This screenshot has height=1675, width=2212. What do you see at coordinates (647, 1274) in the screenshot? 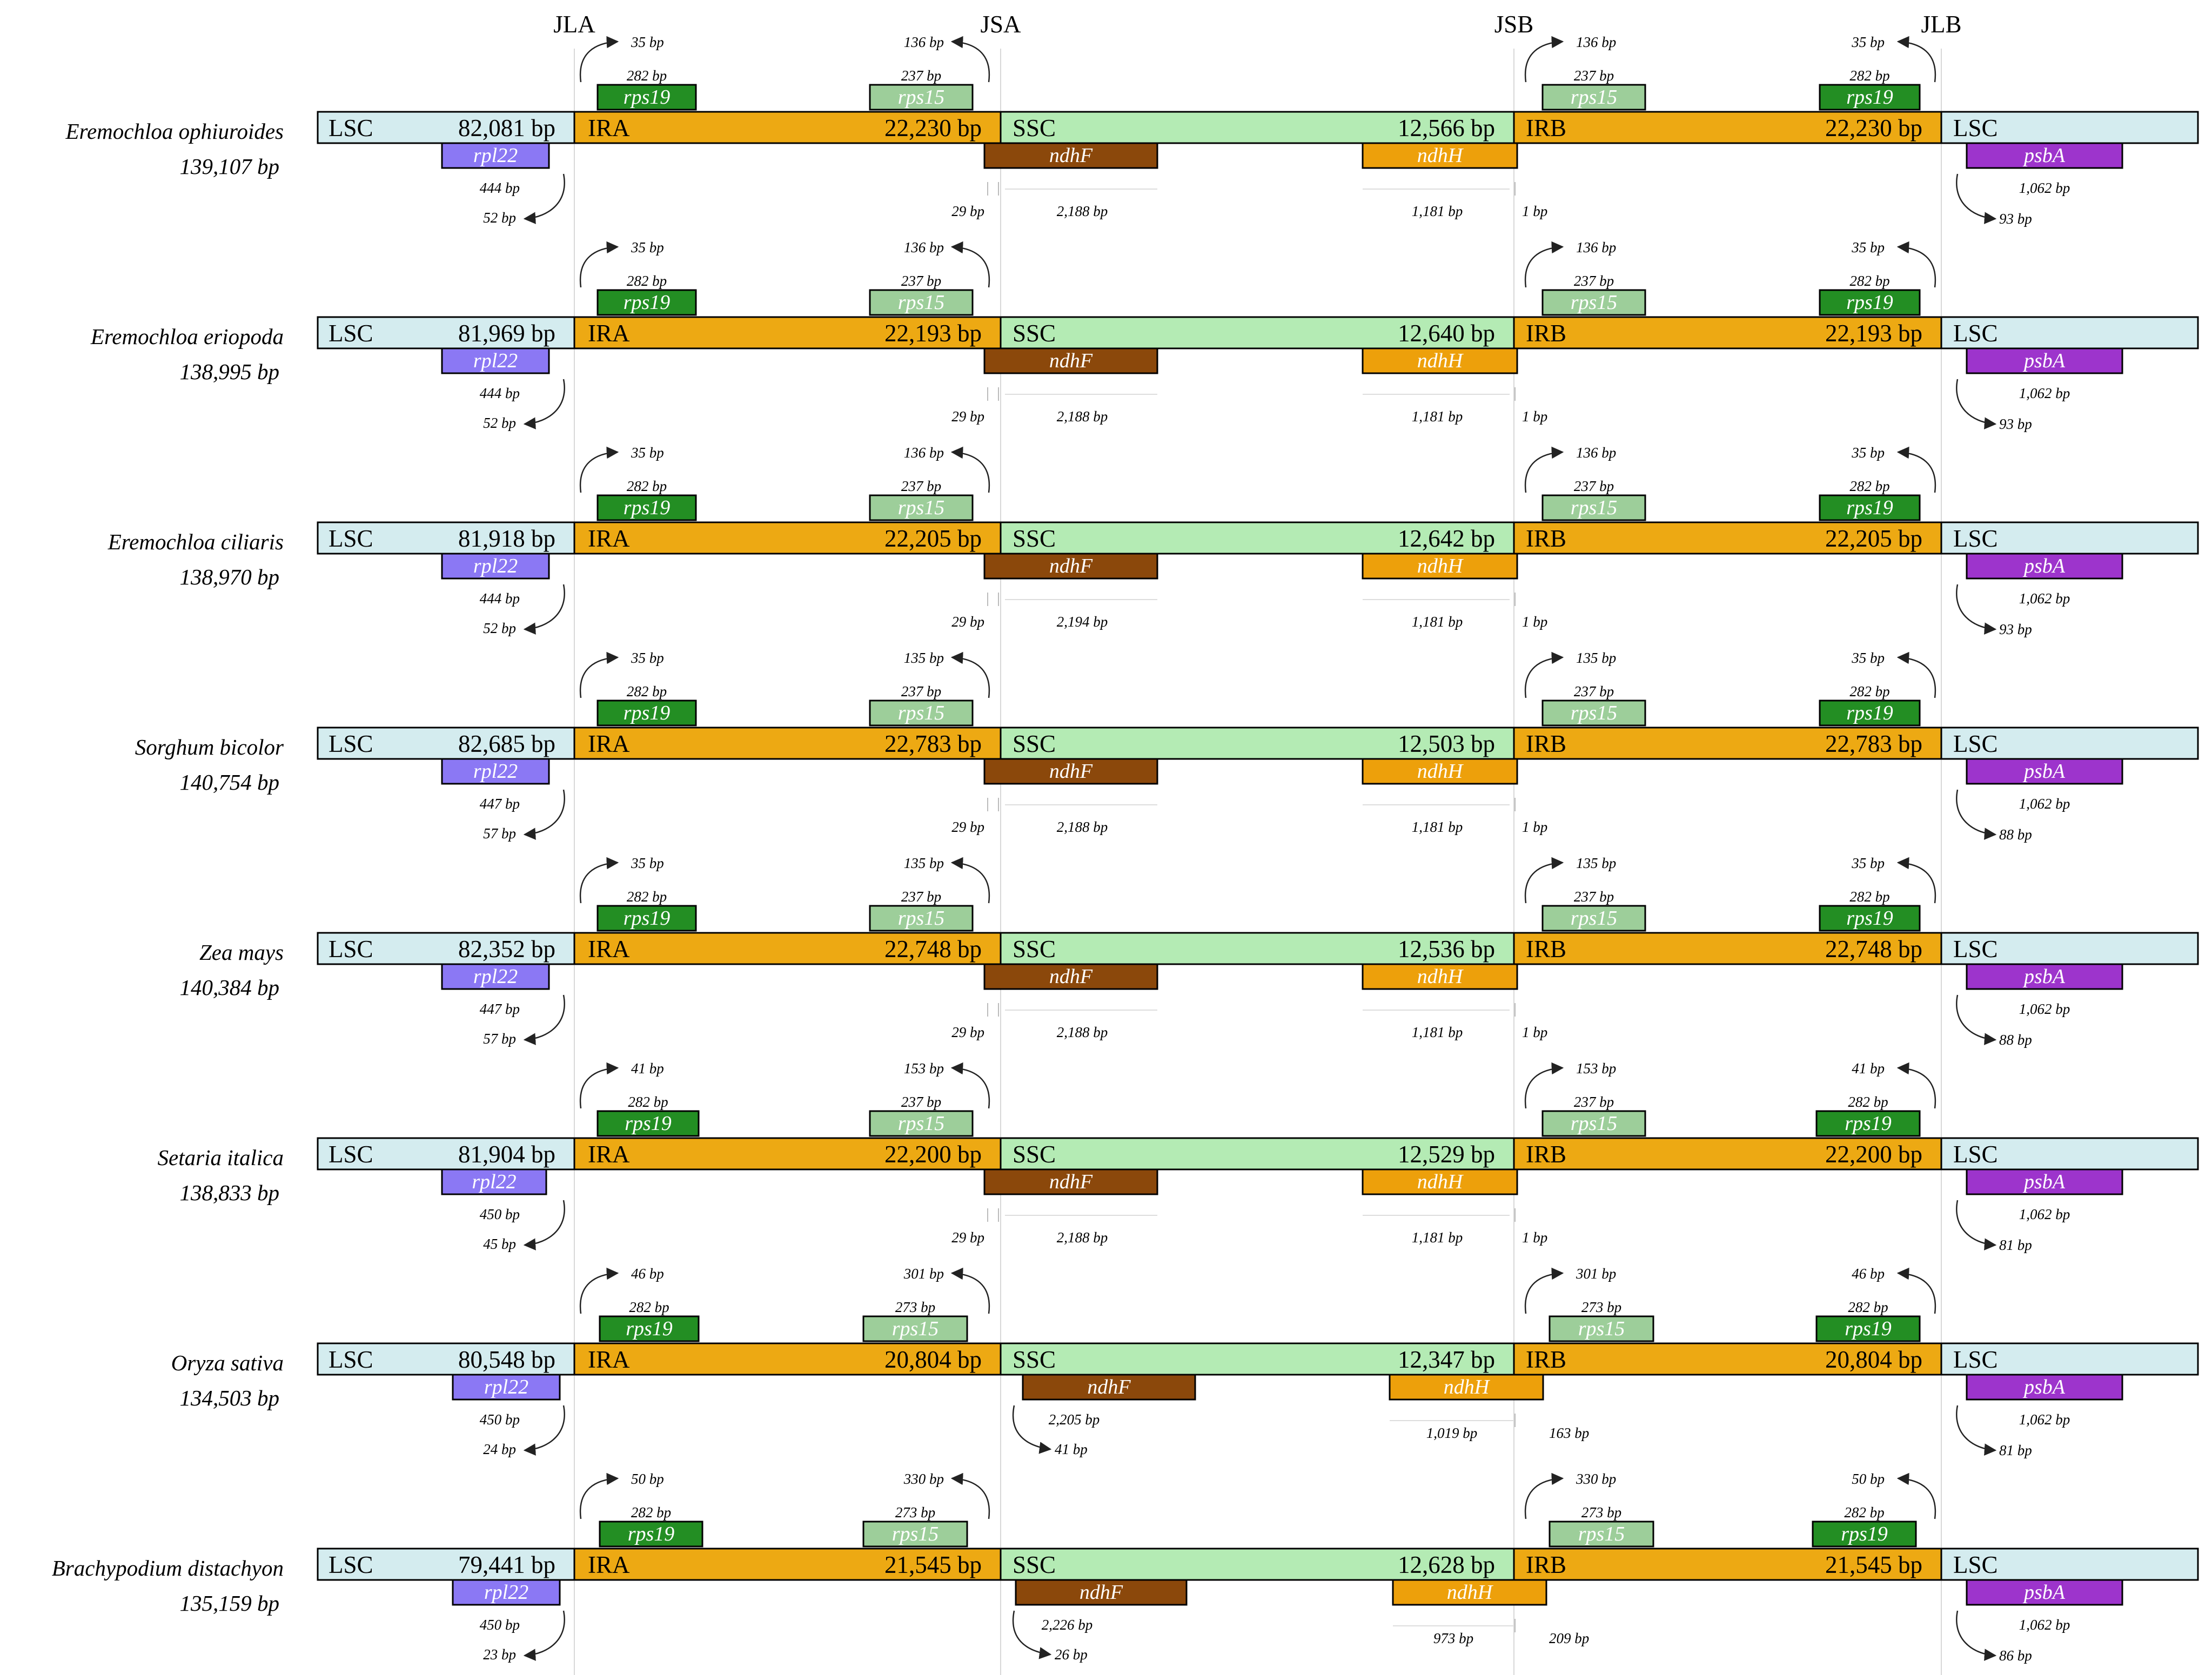
I see `rps19-a-overhang: 46 bp` at bounding box center [647, 1274].